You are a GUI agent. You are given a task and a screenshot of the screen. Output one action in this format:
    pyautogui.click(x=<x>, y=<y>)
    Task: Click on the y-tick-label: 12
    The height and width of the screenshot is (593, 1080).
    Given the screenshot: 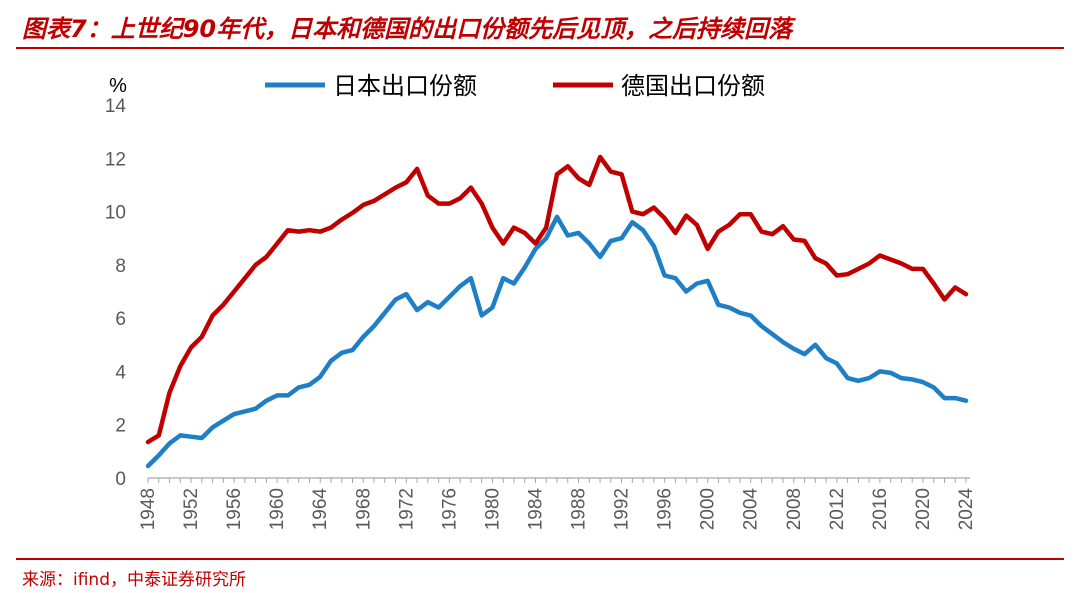 What is the action you would take?
    pyautogui.click(x=115, y=159)
    